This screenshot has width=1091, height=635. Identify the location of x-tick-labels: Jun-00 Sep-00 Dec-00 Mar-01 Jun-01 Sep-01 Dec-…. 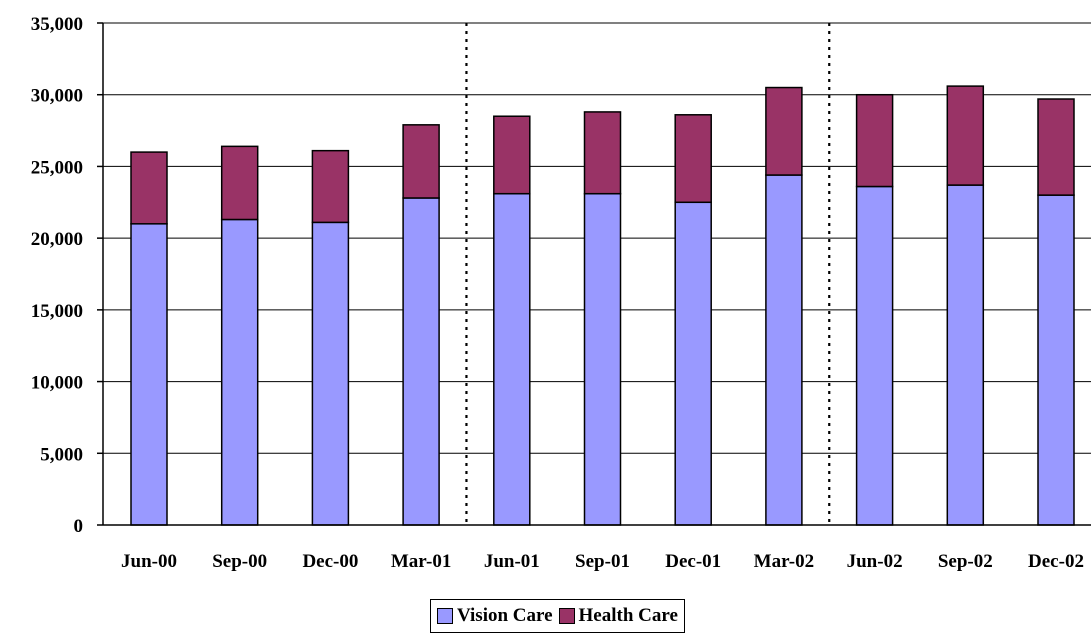
(602, 561).